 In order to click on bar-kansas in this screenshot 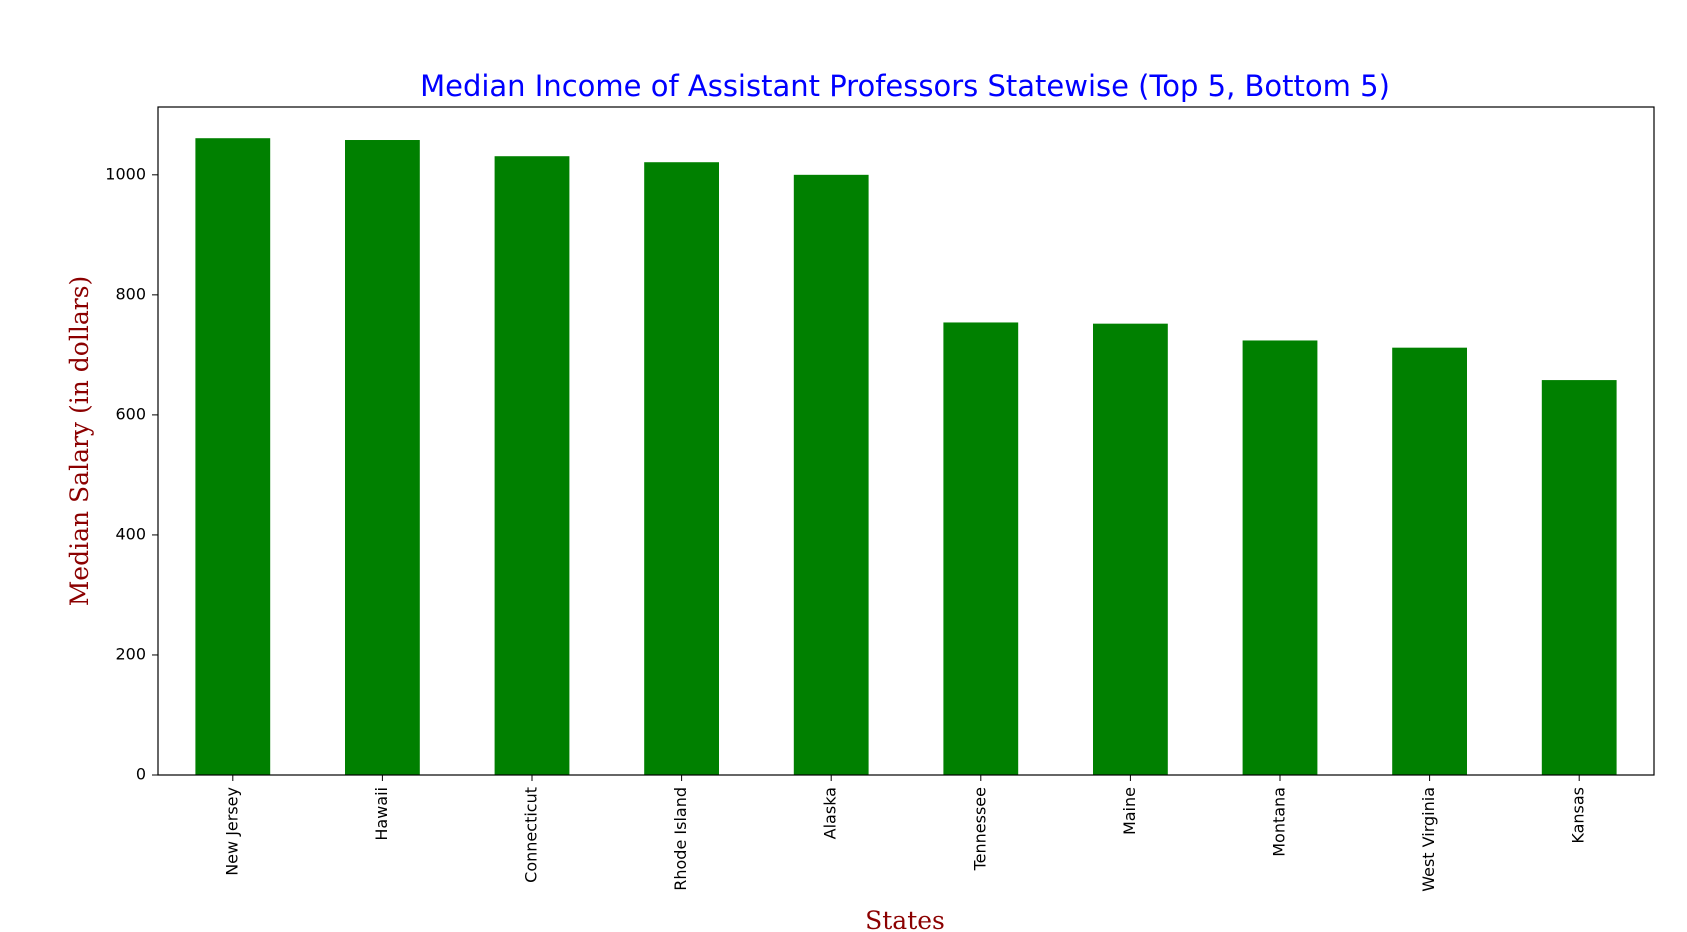, I will do `click(1579, 577)`.